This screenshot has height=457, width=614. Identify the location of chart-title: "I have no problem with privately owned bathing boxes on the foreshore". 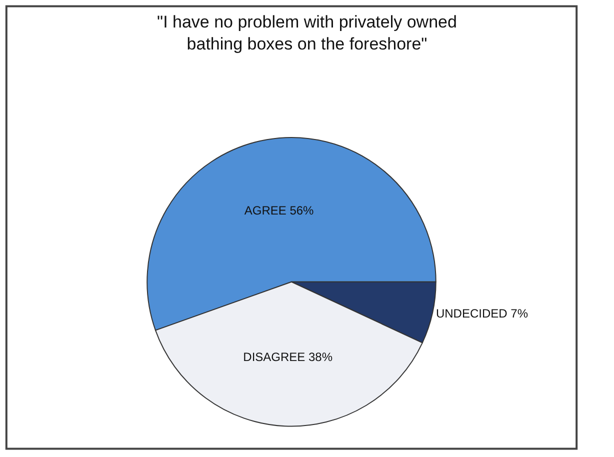
(307, 33).